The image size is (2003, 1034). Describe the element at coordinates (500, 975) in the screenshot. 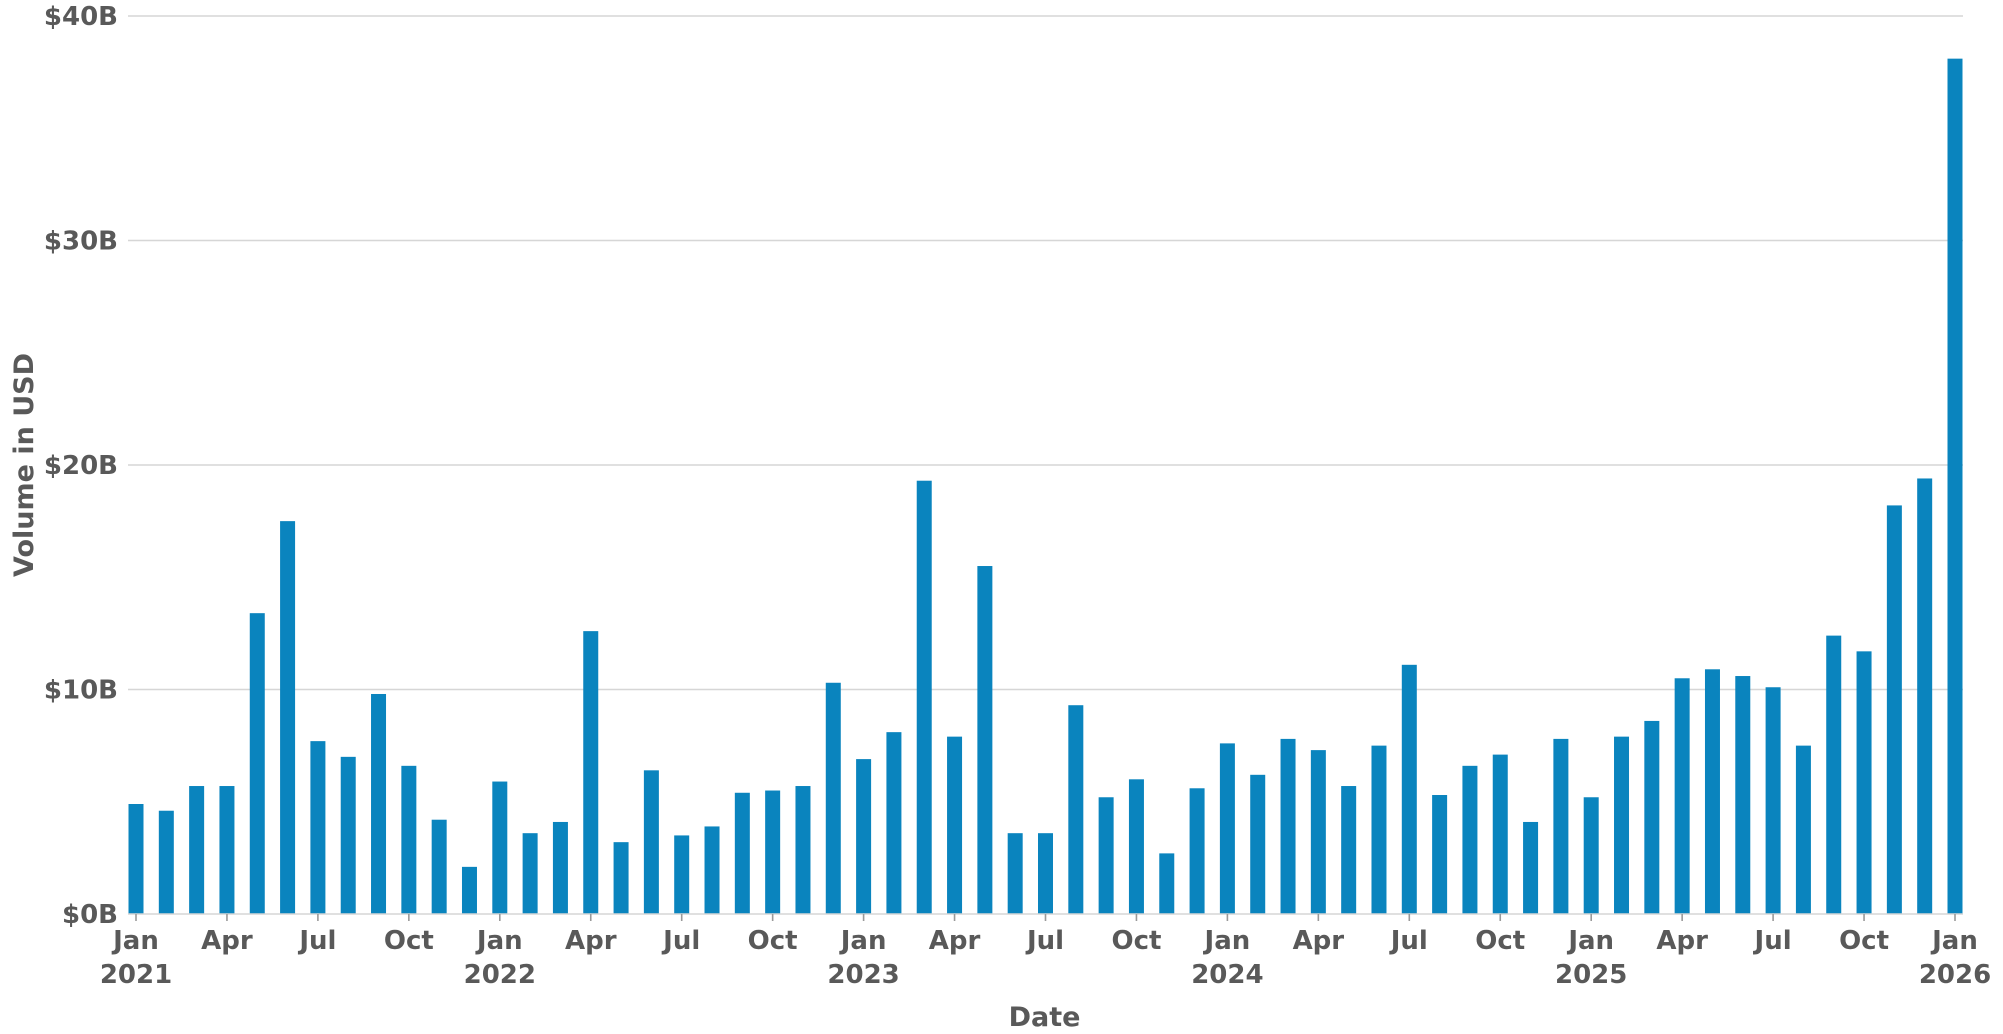

I see `x-tick-year-label: 2022` at that location.